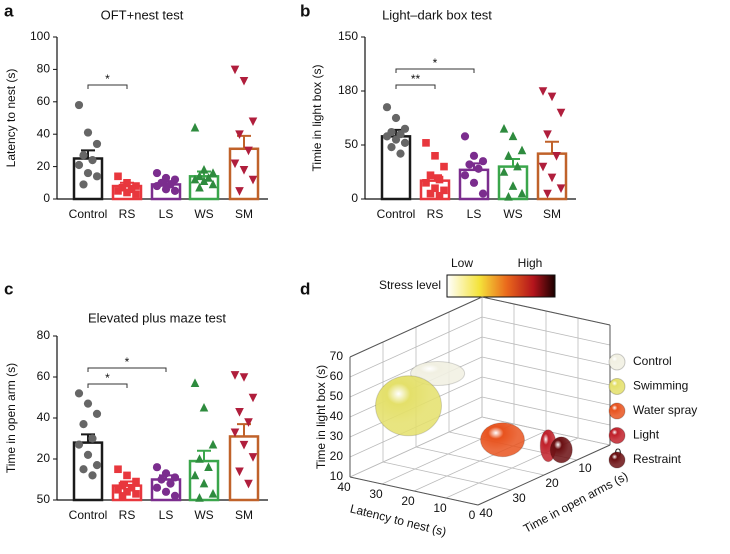 Image resolution: width=730 pixels, height=554 pixels. I want to click on x-tick-label: Control, so click(88, 515).